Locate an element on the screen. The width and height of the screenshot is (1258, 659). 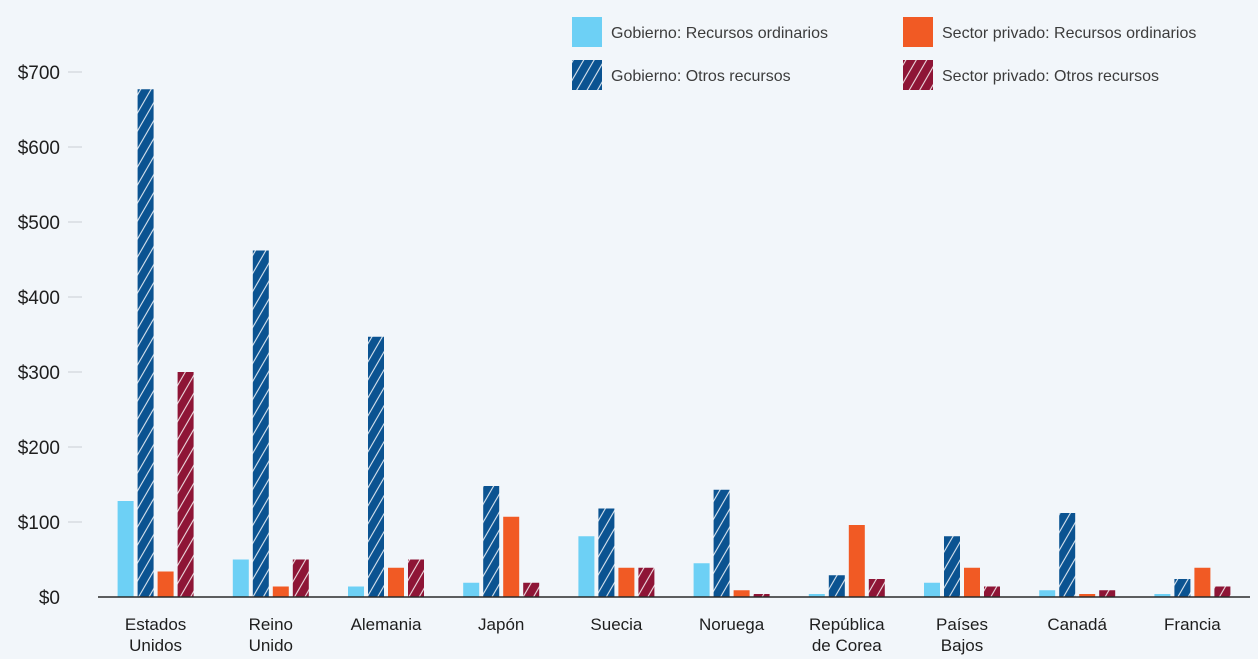
legend-label: Sector privado: Recursos ordinarios is located at coordinates (1069, 33).